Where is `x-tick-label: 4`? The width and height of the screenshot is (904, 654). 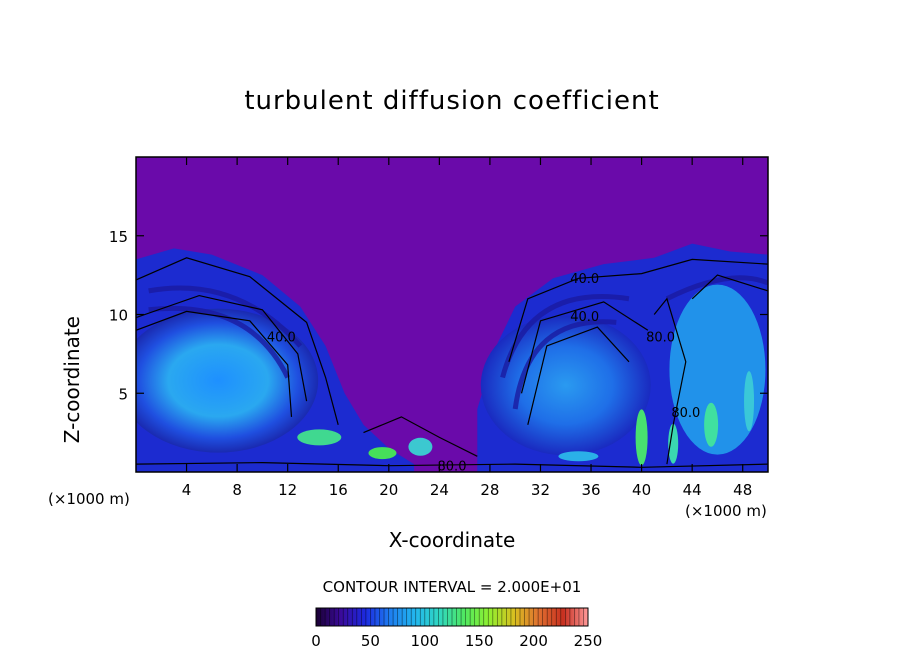 x-tick-label: 4 is located at coordinates (187, 490).